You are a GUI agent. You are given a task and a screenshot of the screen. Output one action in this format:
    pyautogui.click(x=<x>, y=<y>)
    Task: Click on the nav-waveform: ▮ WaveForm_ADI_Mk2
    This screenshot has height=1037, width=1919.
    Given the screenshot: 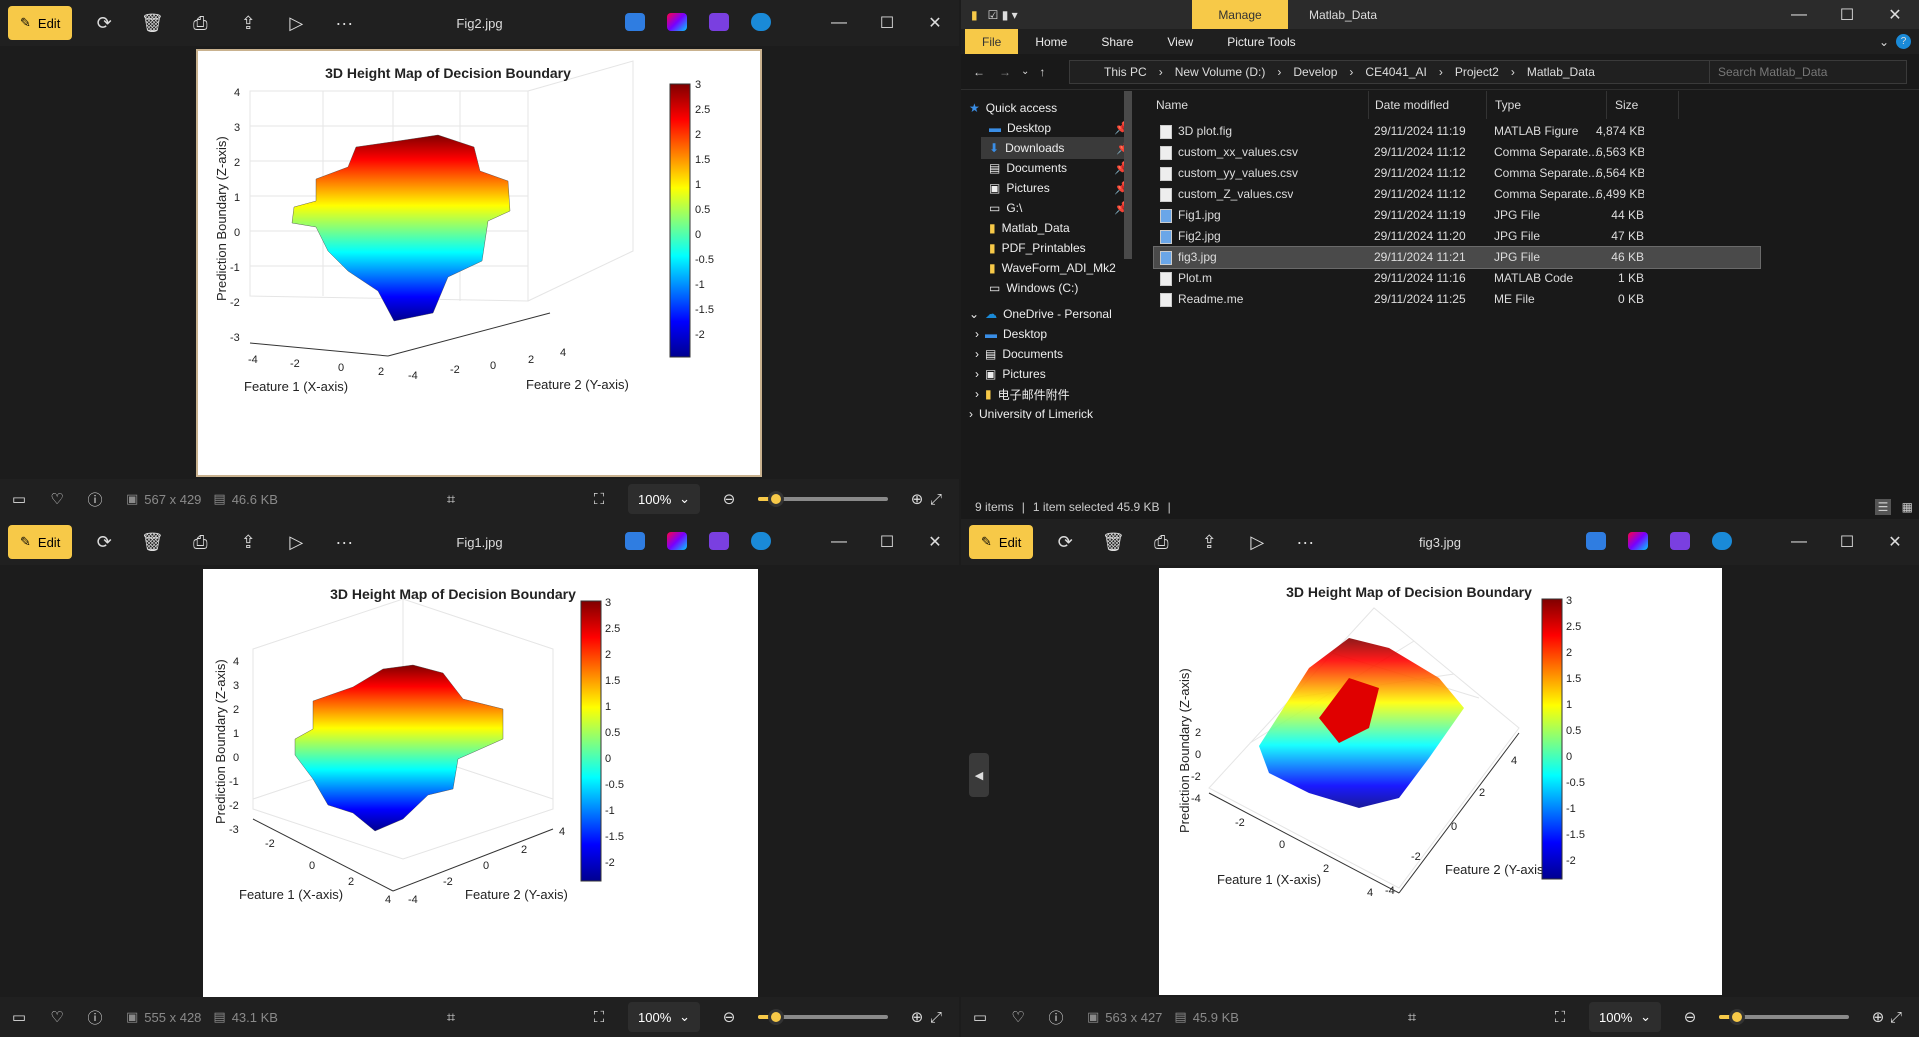 What is the action you would take?
    pyautogui.click(x=1052, y=268)
    